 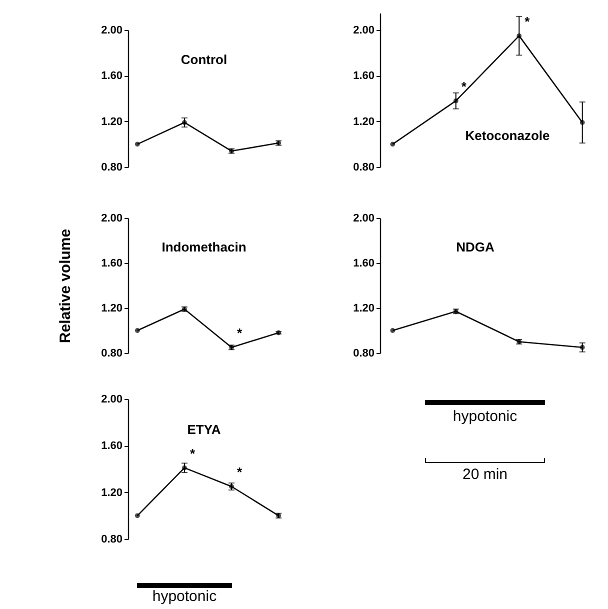 What do you see at coordinates (507, 136) in the screenshot?
I see `text: Ketoconazole` at bounding box center [507, 136].